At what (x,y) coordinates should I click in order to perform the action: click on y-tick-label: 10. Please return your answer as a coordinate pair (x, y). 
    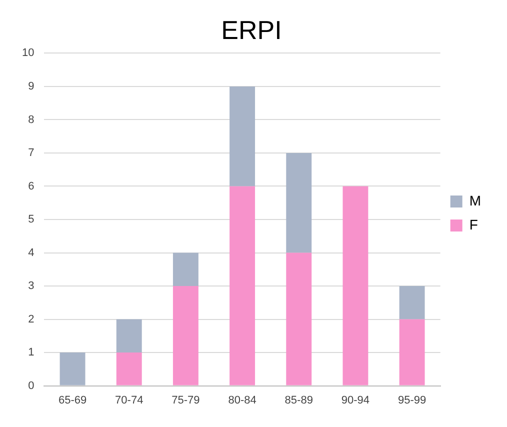
    Looking at the image, I should click on (28, 53).